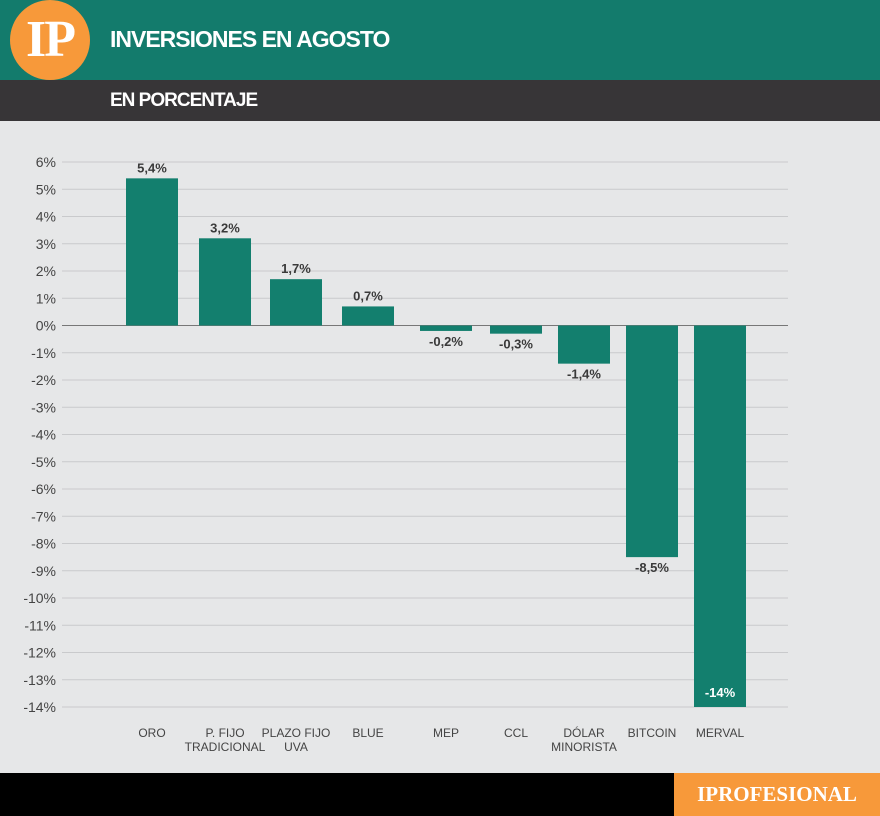  Describe the element at coordinates (225, 227) in the screenshot. I see `data-label: 3,2%` at that location.